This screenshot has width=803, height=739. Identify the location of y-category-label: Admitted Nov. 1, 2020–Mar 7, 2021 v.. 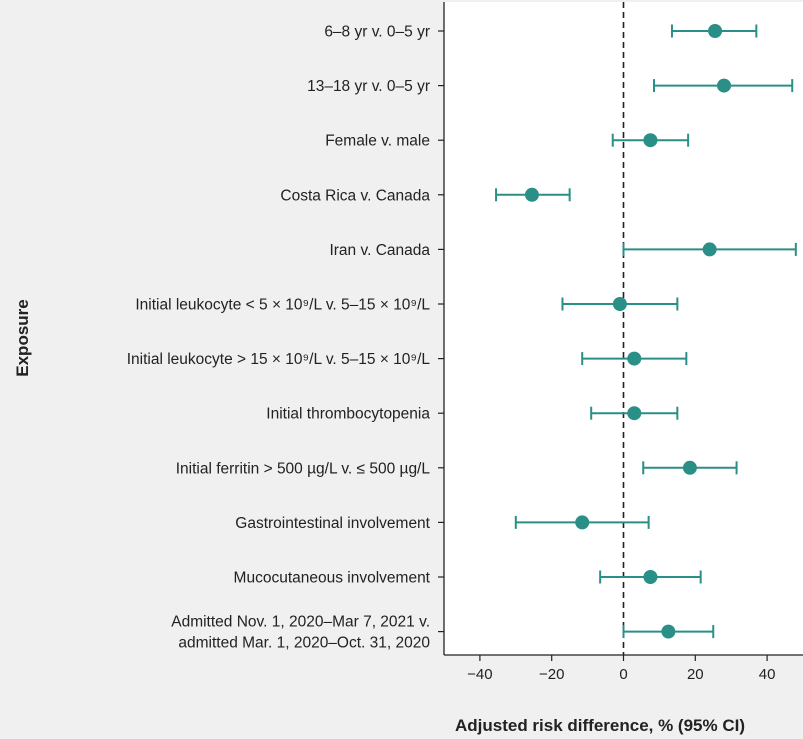
(300, 622).